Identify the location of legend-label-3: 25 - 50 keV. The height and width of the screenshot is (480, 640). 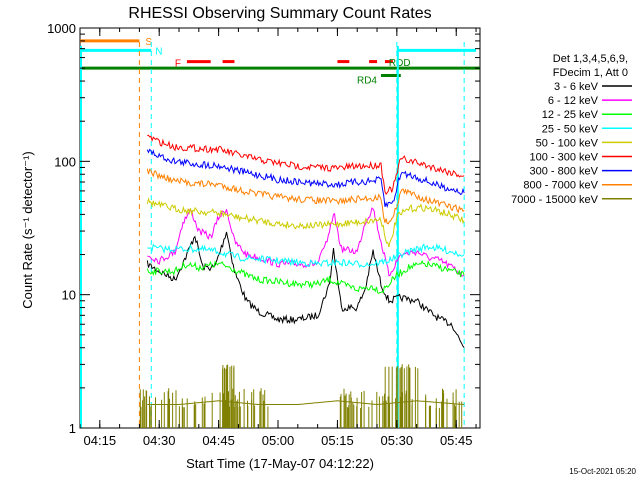
(570, 129).